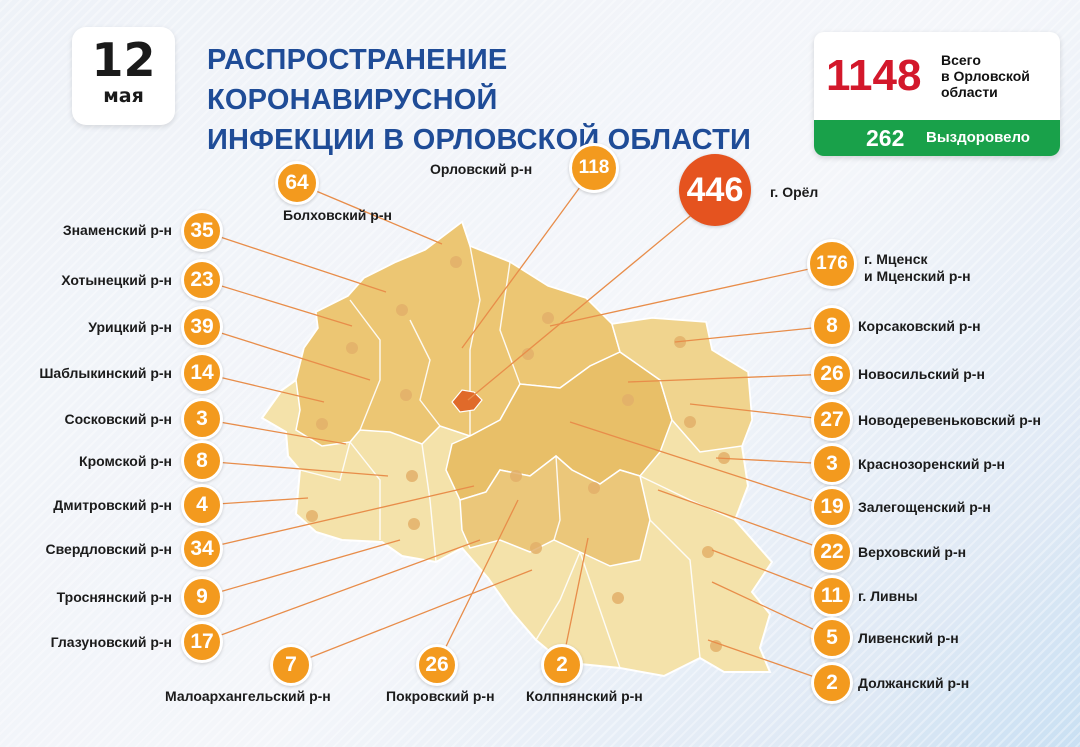 Image resolution: width=1080 pixels, height=747 pixels. I want to click on district-7-name-label: Сосковский р-н, so click(118, 419).